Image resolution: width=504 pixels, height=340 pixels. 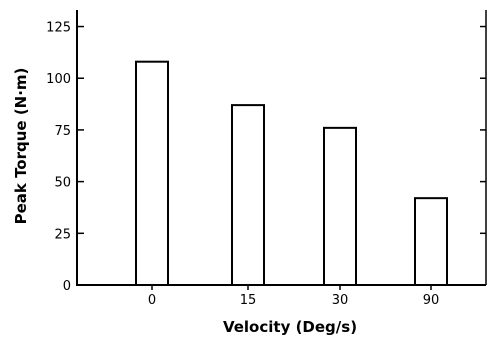 I want to click on x-tick-label: 90, so click(x=431, y=300).